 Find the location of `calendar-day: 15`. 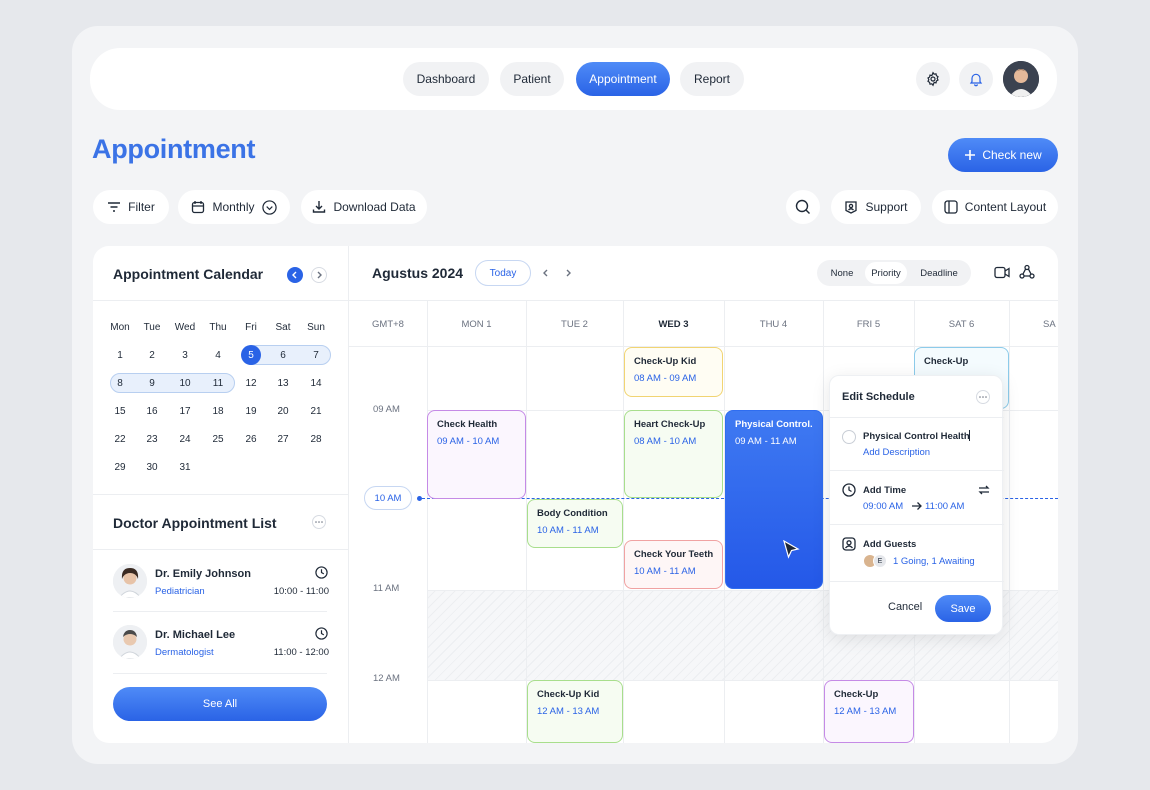

calendar-day: 15 is located at coordinates (120, 411).